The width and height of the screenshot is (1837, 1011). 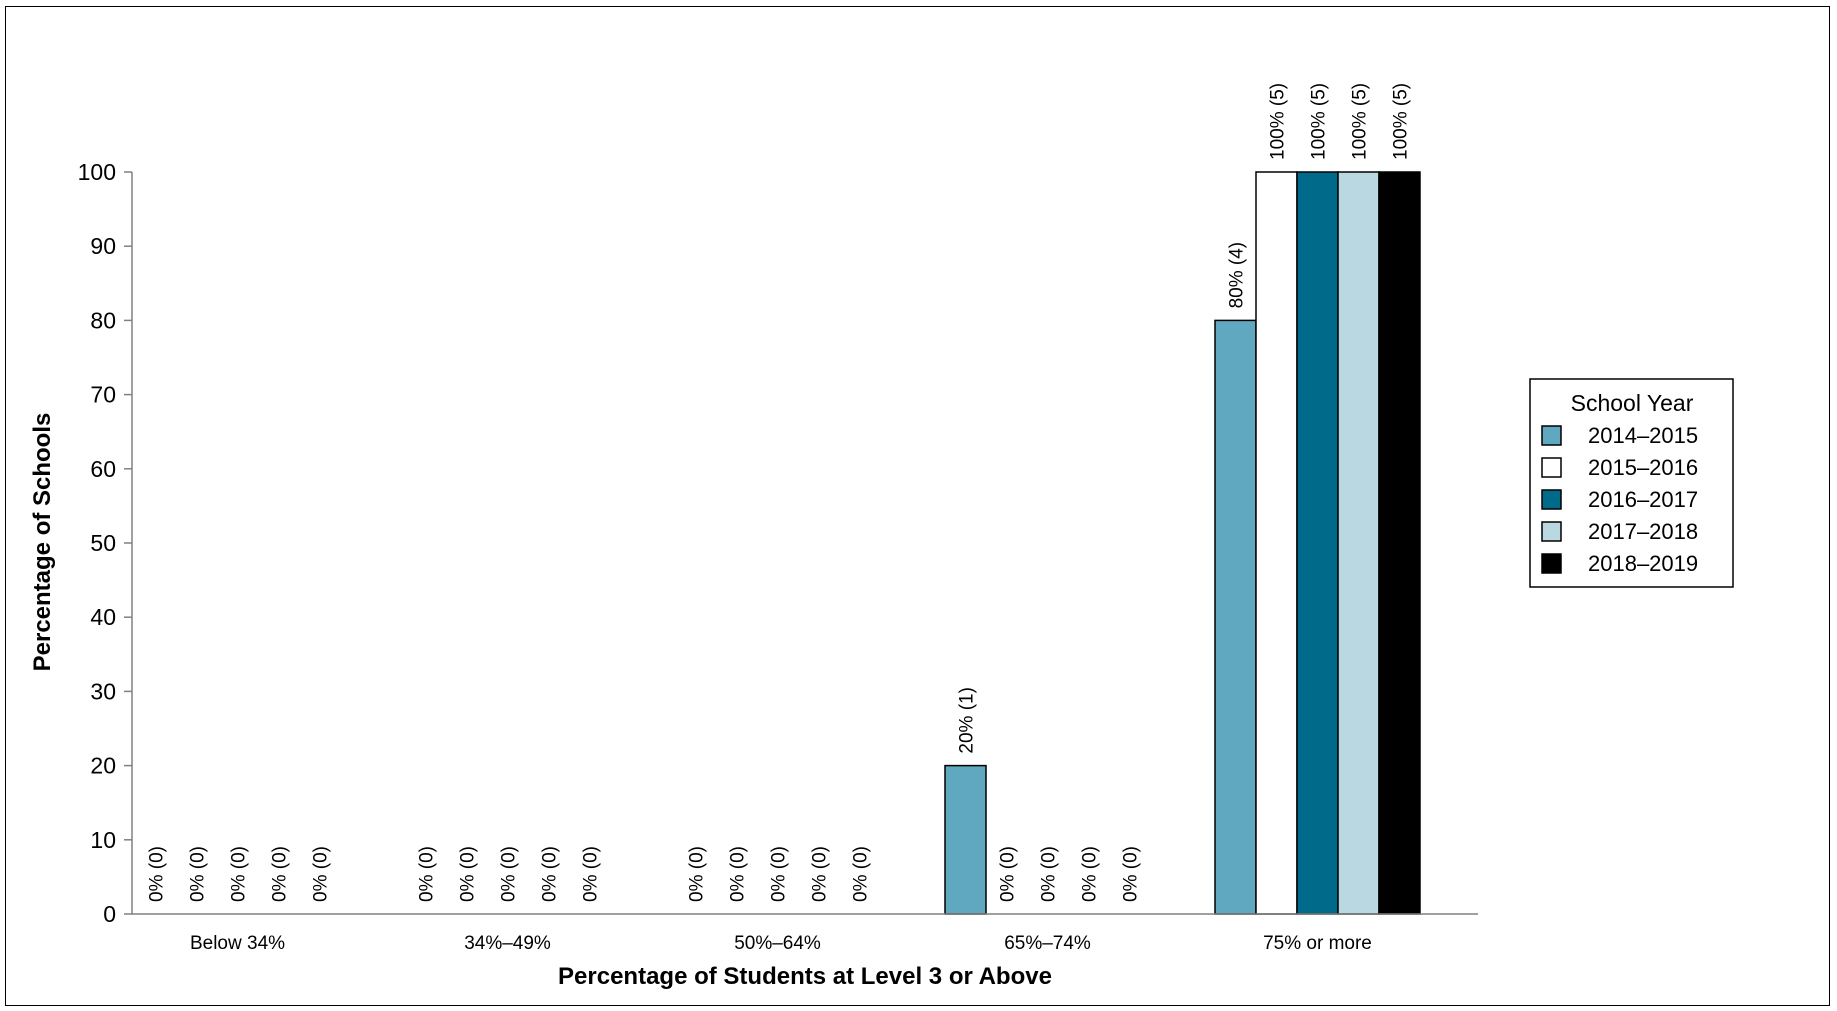 I want to click on legend-label: 2015–2016, so click(x=1643, y=467).